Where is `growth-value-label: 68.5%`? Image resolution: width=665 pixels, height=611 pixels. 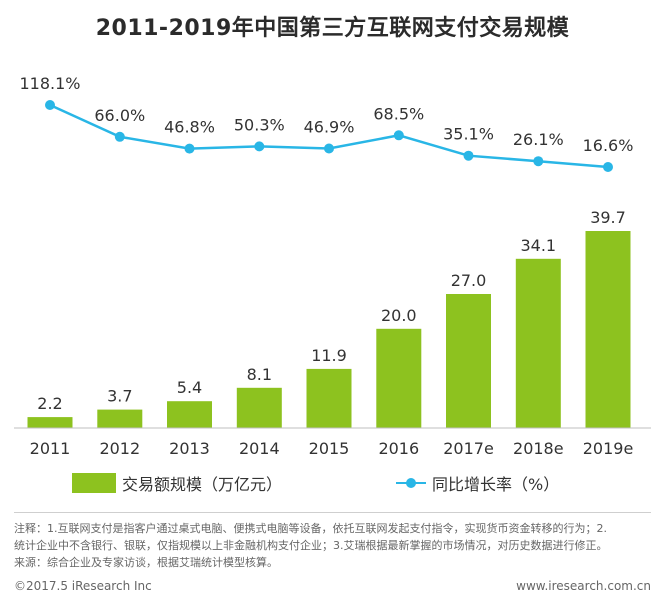
growth-value-label: 68.5% is located at coordinates (398, 113).